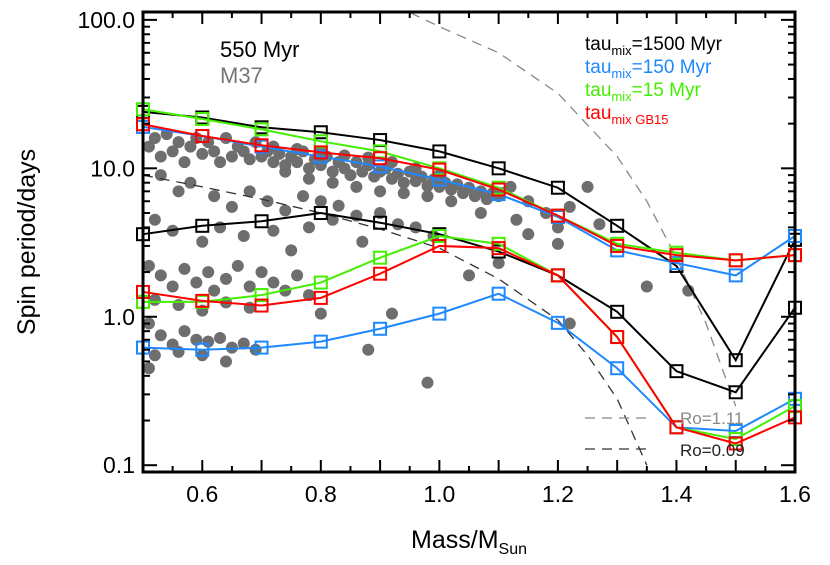 Image resolution: width=830 pixels, height=565 pixels. Describe the element at coordinates (627, 115) in the screenshot. I see `legend-entry: taumix GB15` at that location.